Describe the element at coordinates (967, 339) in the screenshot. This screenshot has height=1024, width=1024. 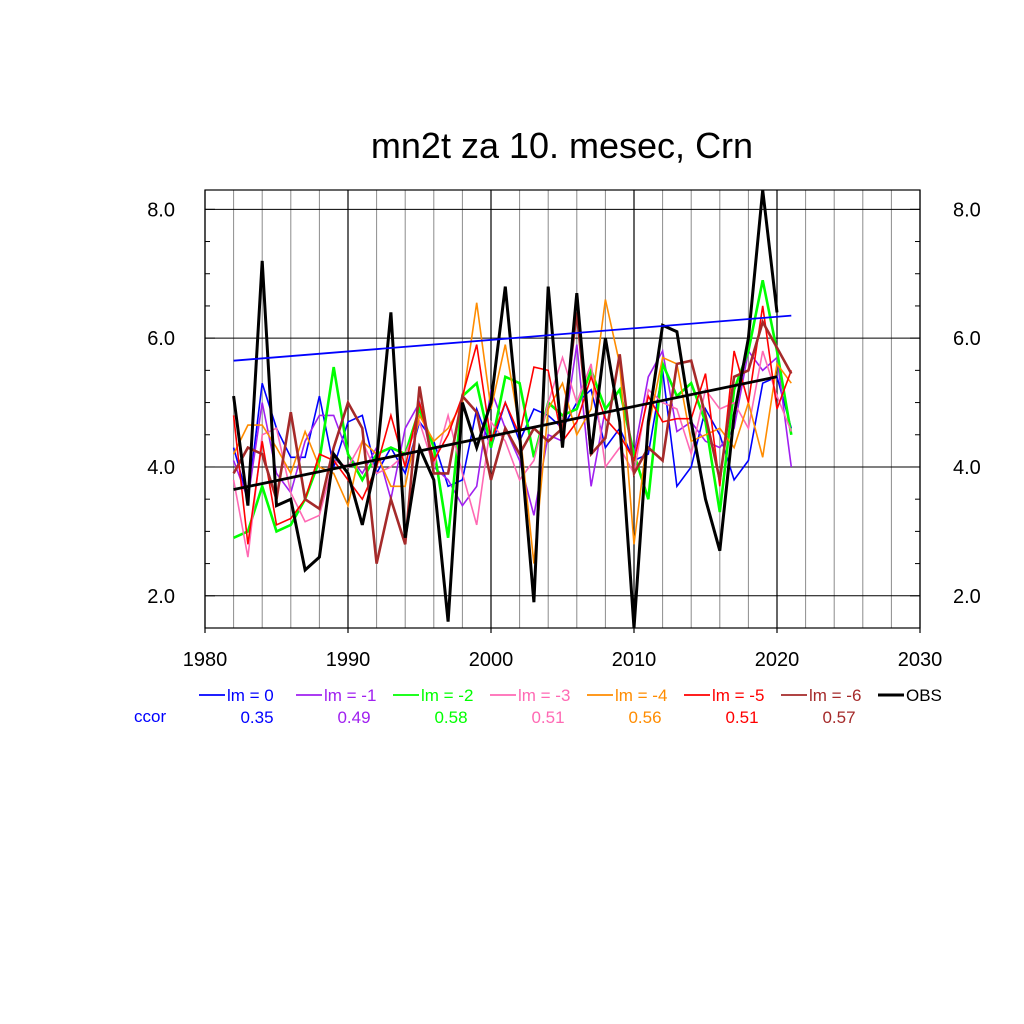
I see `y-tick-label-right: 6.0` at that location.